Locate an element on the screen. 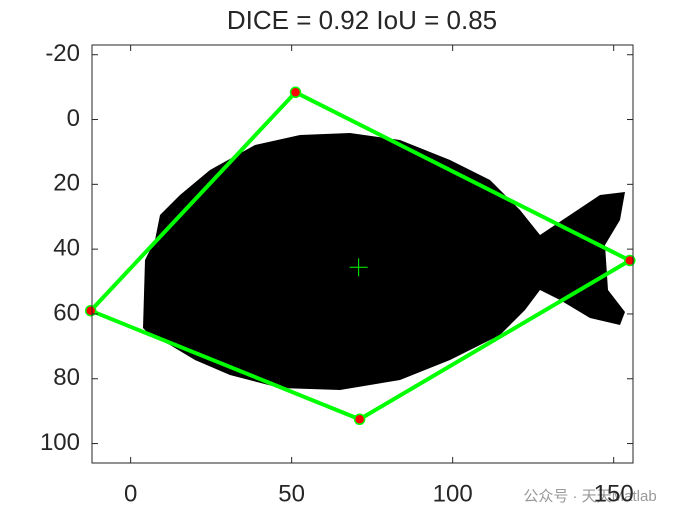 The width and height of the screenshot is (700, 525). x-tick-label: 150 is located at coordinates (614, 493).